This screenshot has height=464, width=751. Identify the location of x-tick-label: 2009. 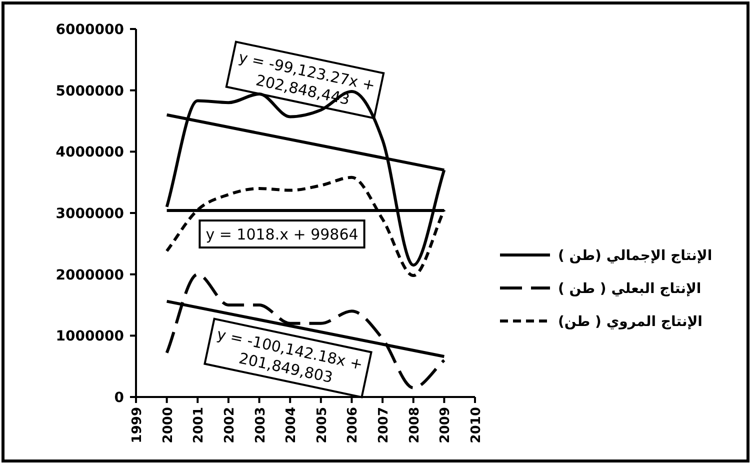
(446, 425).